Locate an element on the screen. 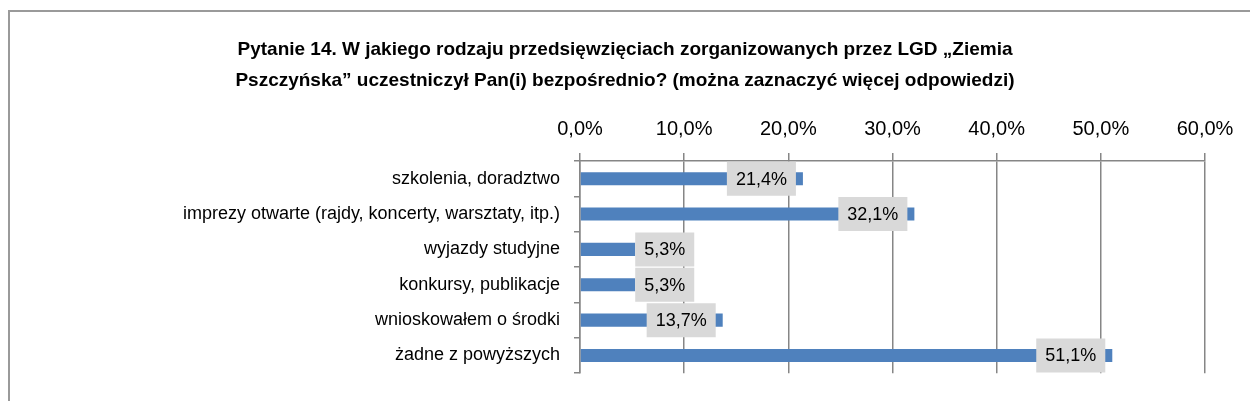 Image resolution: width=1250 pixels, height=401 pixels. x-tick-label: 20,0% is located at coordinates (788, 127).